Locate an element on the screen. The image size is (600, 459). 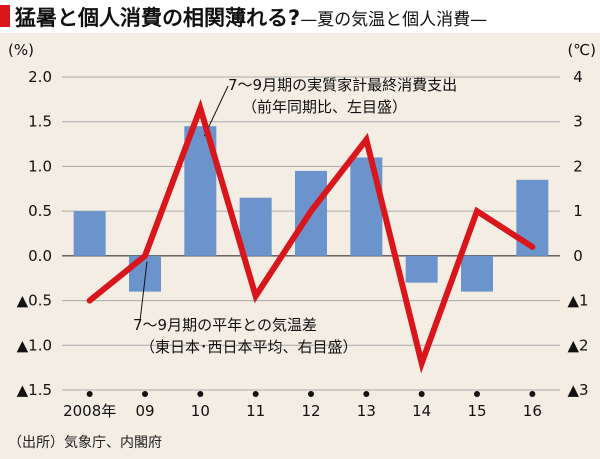
left-tick-label: 0.0 is located at coordinates (40, 256).